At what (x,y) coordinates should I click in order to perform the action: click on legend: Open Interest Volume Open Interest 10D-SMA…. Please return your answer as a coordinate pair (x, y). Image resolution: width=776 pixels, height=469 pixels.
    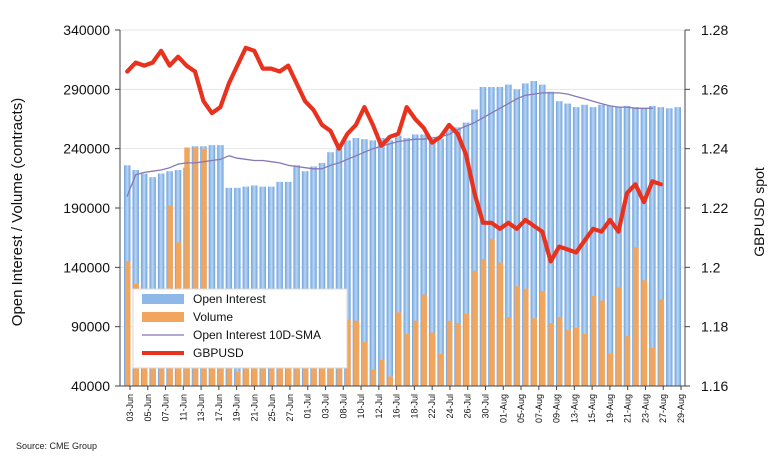
    Looking at the image, I should click on (240, 328).